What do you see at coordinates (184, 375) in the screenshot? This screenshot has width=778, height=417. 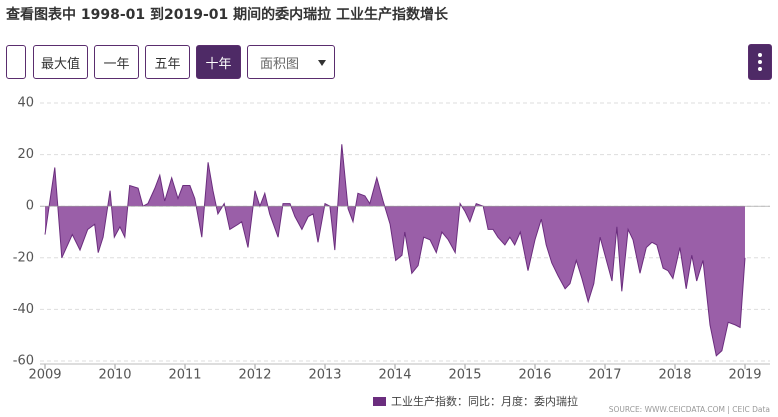 I see `x-tick-label: 2011` at bounding box center [184, 375].